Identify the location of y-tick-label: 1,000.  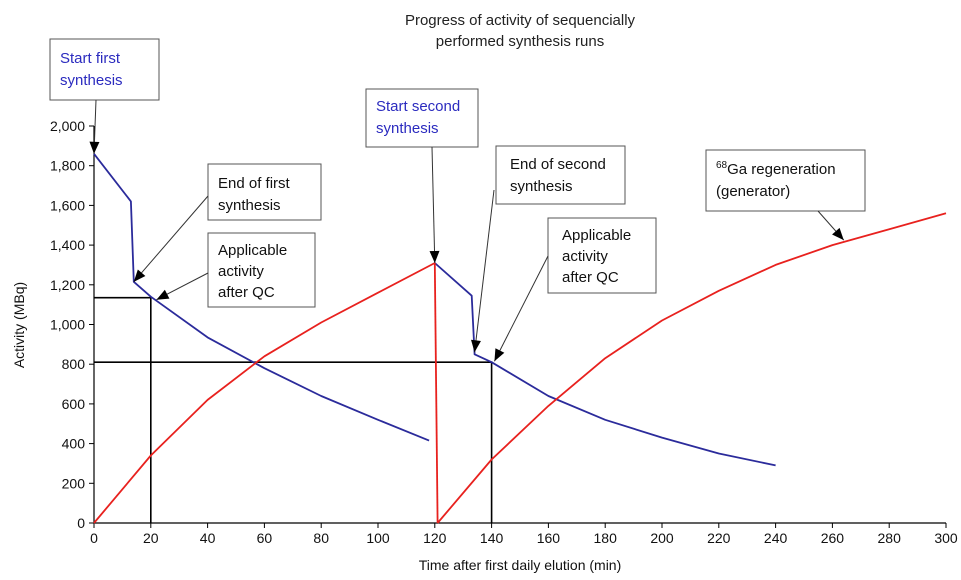
(67, 325).